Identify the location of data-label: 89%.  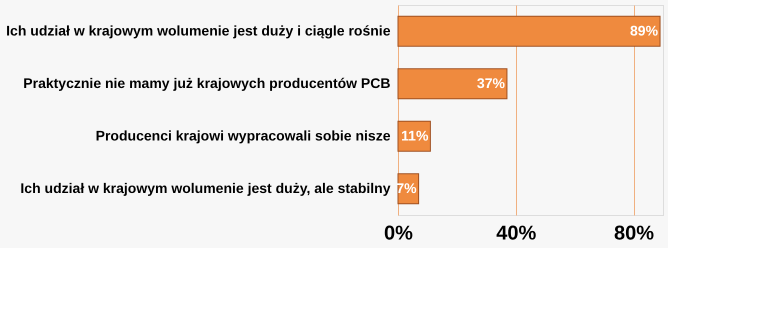
(644, 30).